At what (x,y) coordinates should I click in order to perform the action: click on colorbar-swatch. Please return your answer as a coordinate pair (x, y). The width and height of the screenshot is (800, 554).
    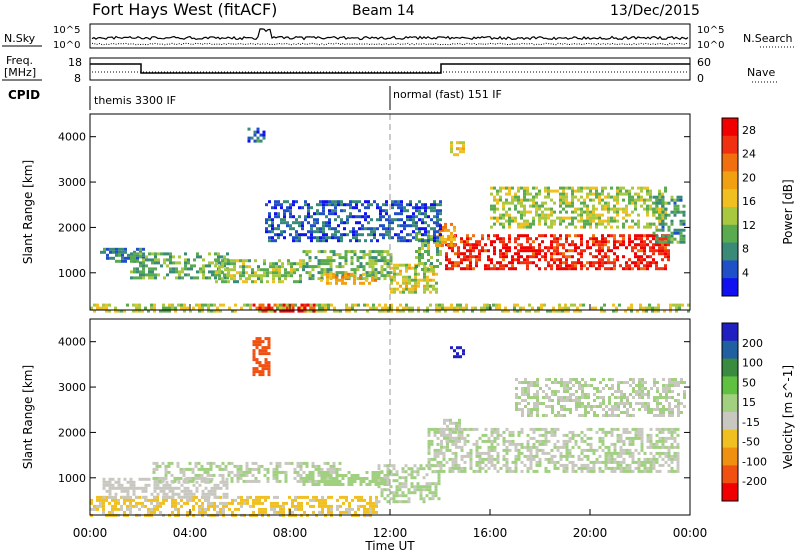
    Looking at the image, I should click on (730, 332).